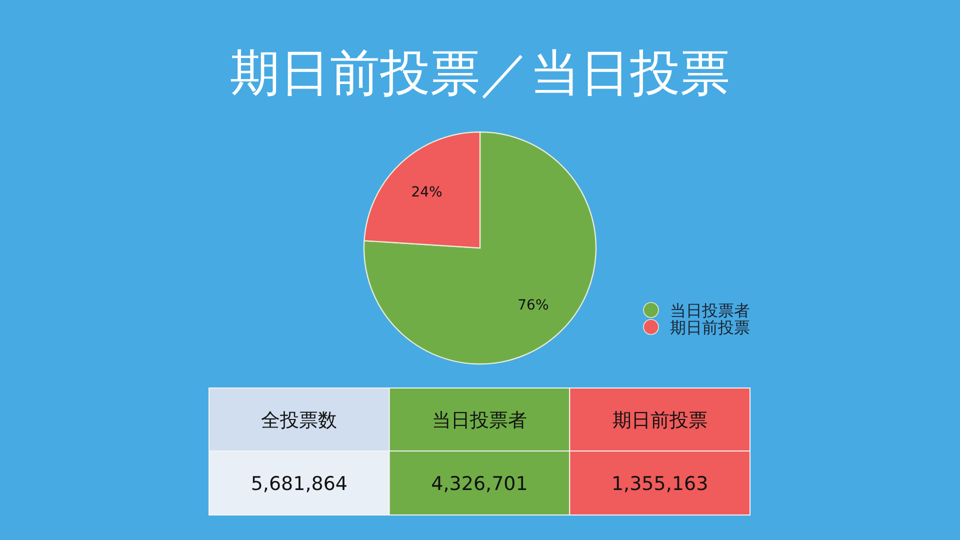  What do you see at coordinates (710, 327) in the screenshot?
I see `legend-label: 期日前投票` at bounding box center [710, 327].